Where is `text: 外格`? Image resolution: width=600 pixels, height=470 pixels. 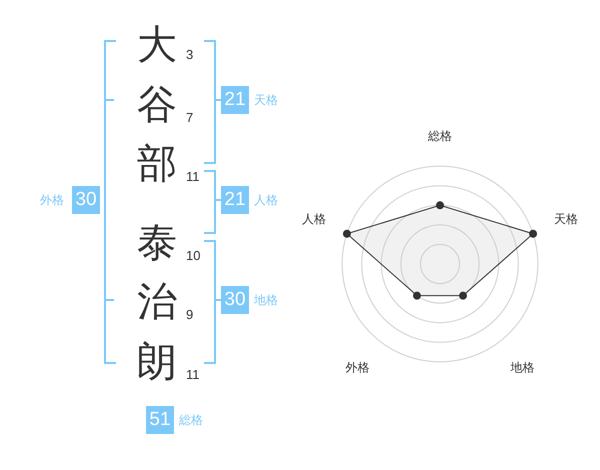 text: 外格 is located at coordinates (52, 200).